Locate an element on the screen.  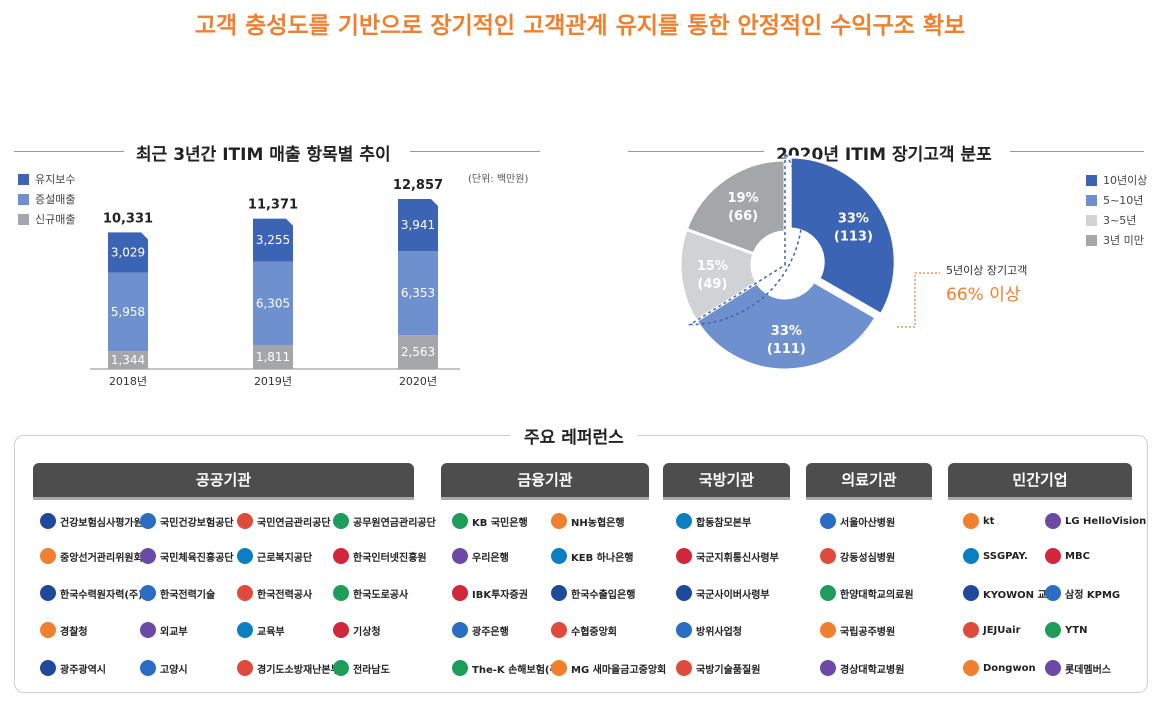
reference-logo: 방위사업청 is located at coordinates (709, 630).